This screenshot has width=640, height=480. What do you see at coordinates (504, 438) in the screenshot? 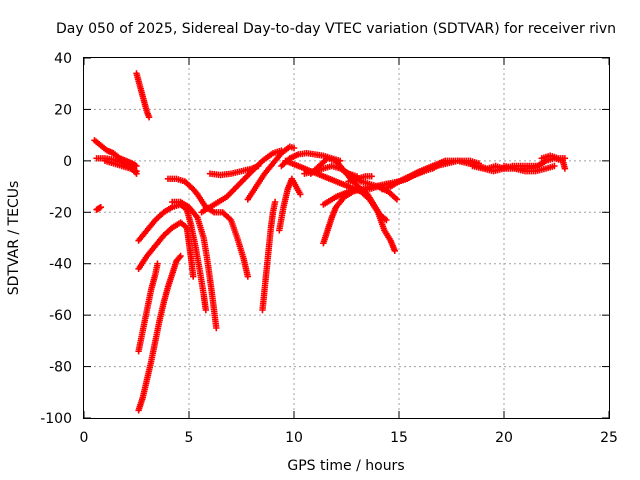
I see `x-tick-label: 20` at bounding box center [504, 438].